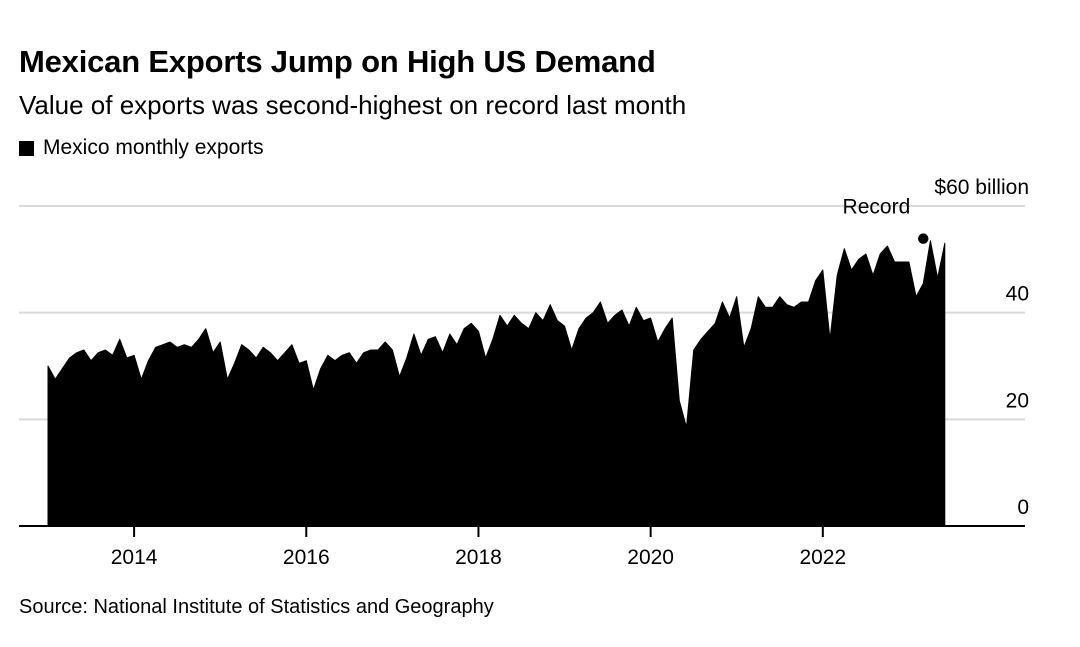 This screenshot has height=647, width=1080. I want to click on legend-swatch, so click(26, 148).